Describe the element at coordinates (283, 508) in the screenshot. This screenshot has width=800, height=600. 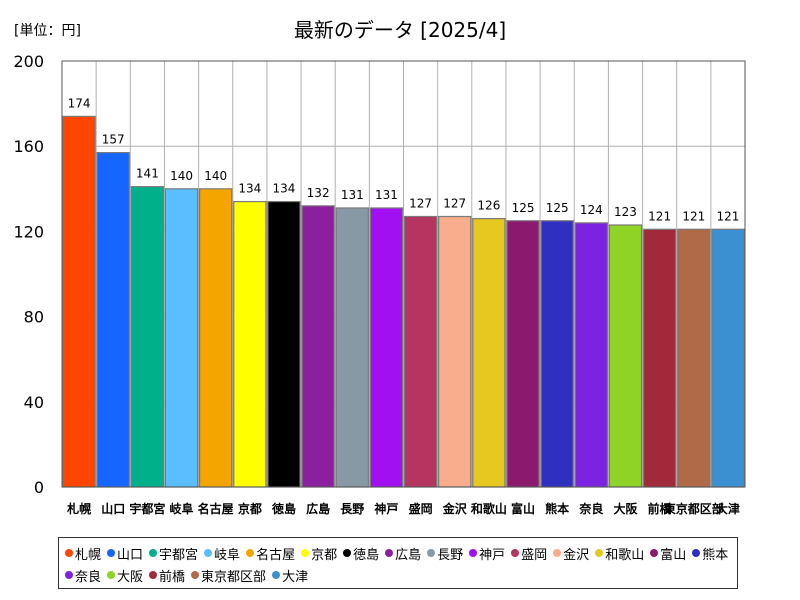
I see `x-tick-label: 徳島` at that location.